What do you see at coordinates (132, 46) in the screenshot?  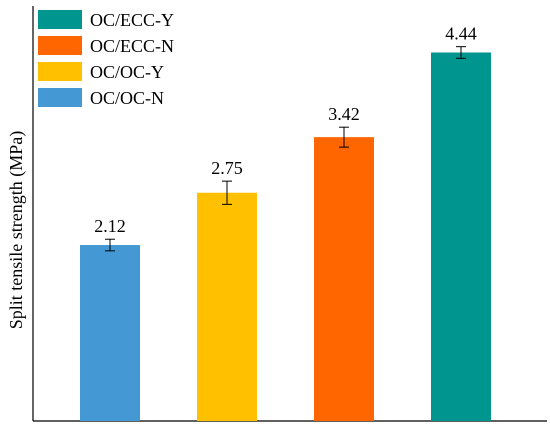 I see `legend-label: OC/ECC-N` at bounding box center [132, 46].